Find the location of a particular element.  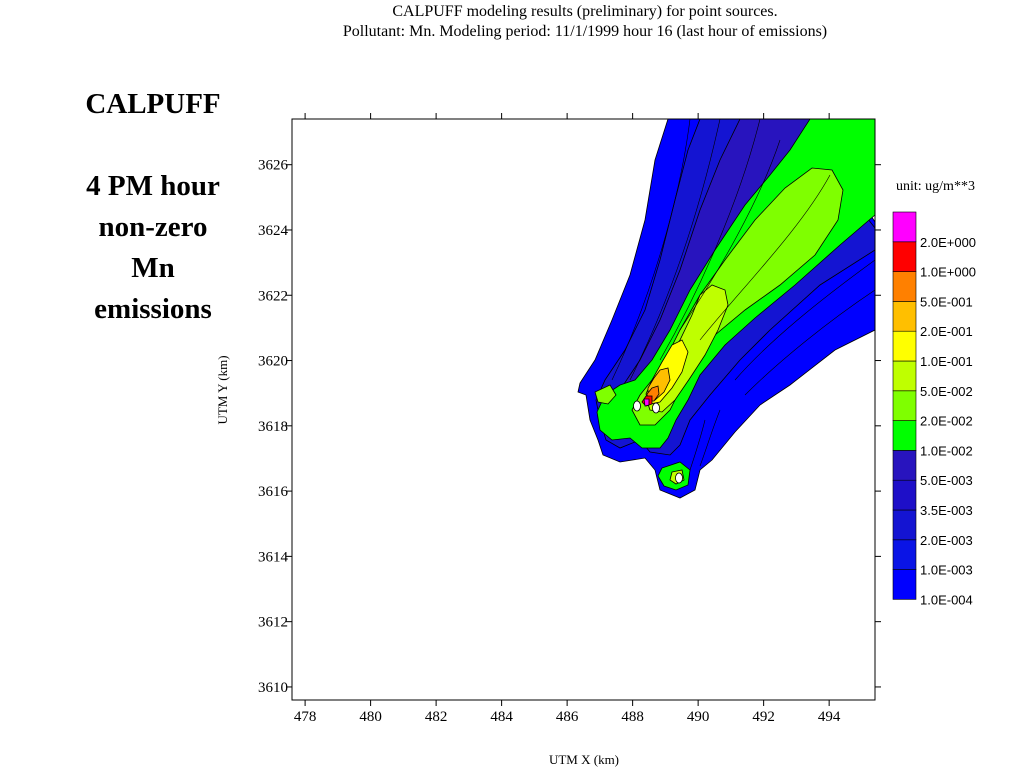

legend-label: 1.0E-002 is located at coordinates (946, 450).